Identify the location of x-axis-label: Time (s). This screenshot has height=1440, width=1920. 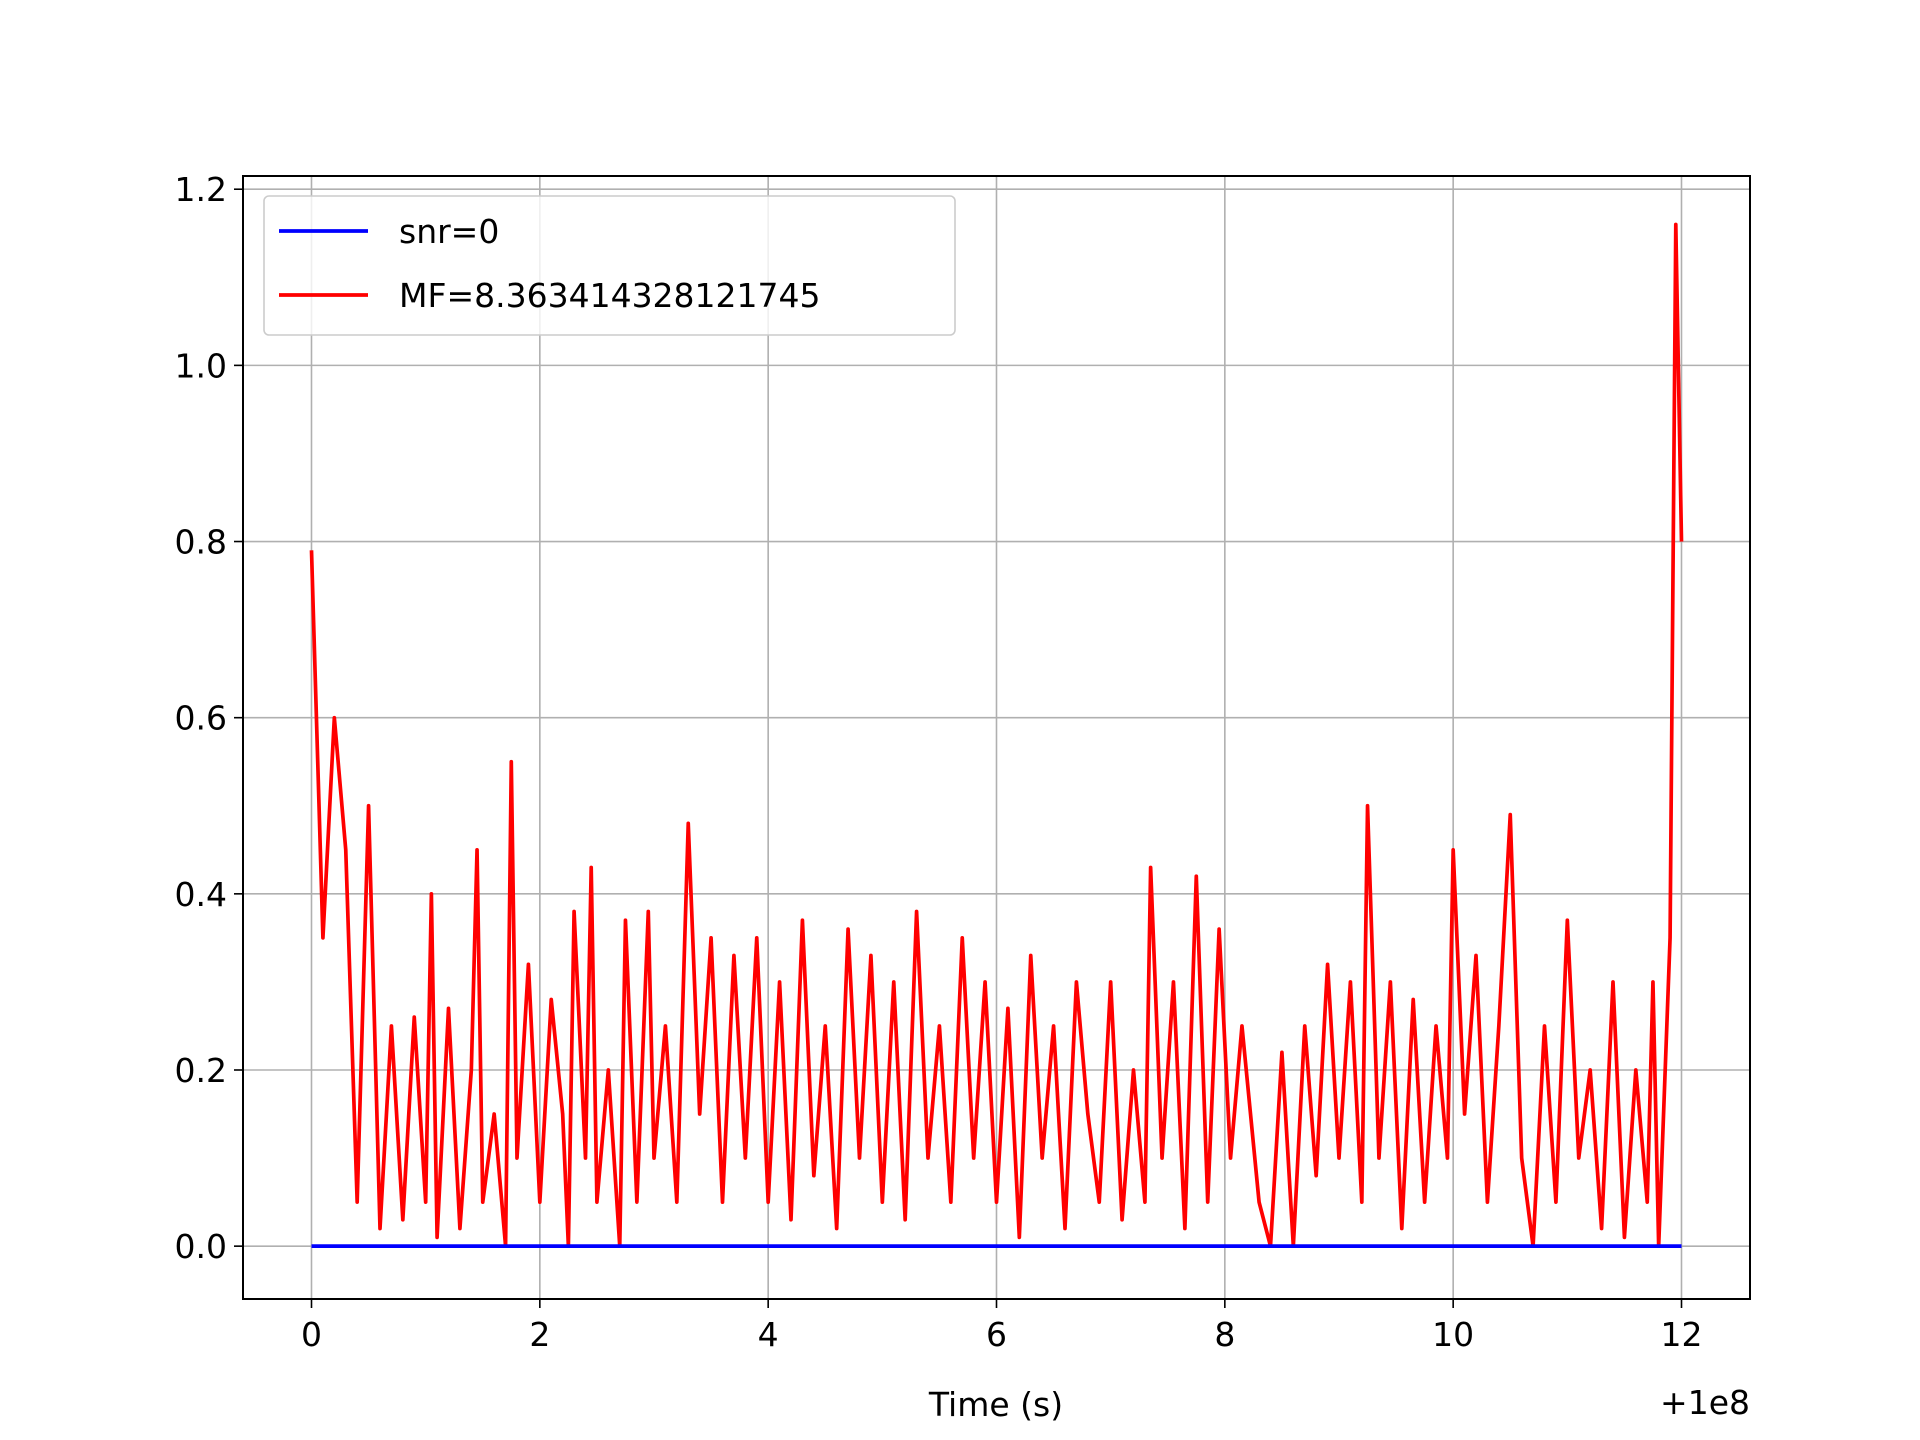
(995, 1404).